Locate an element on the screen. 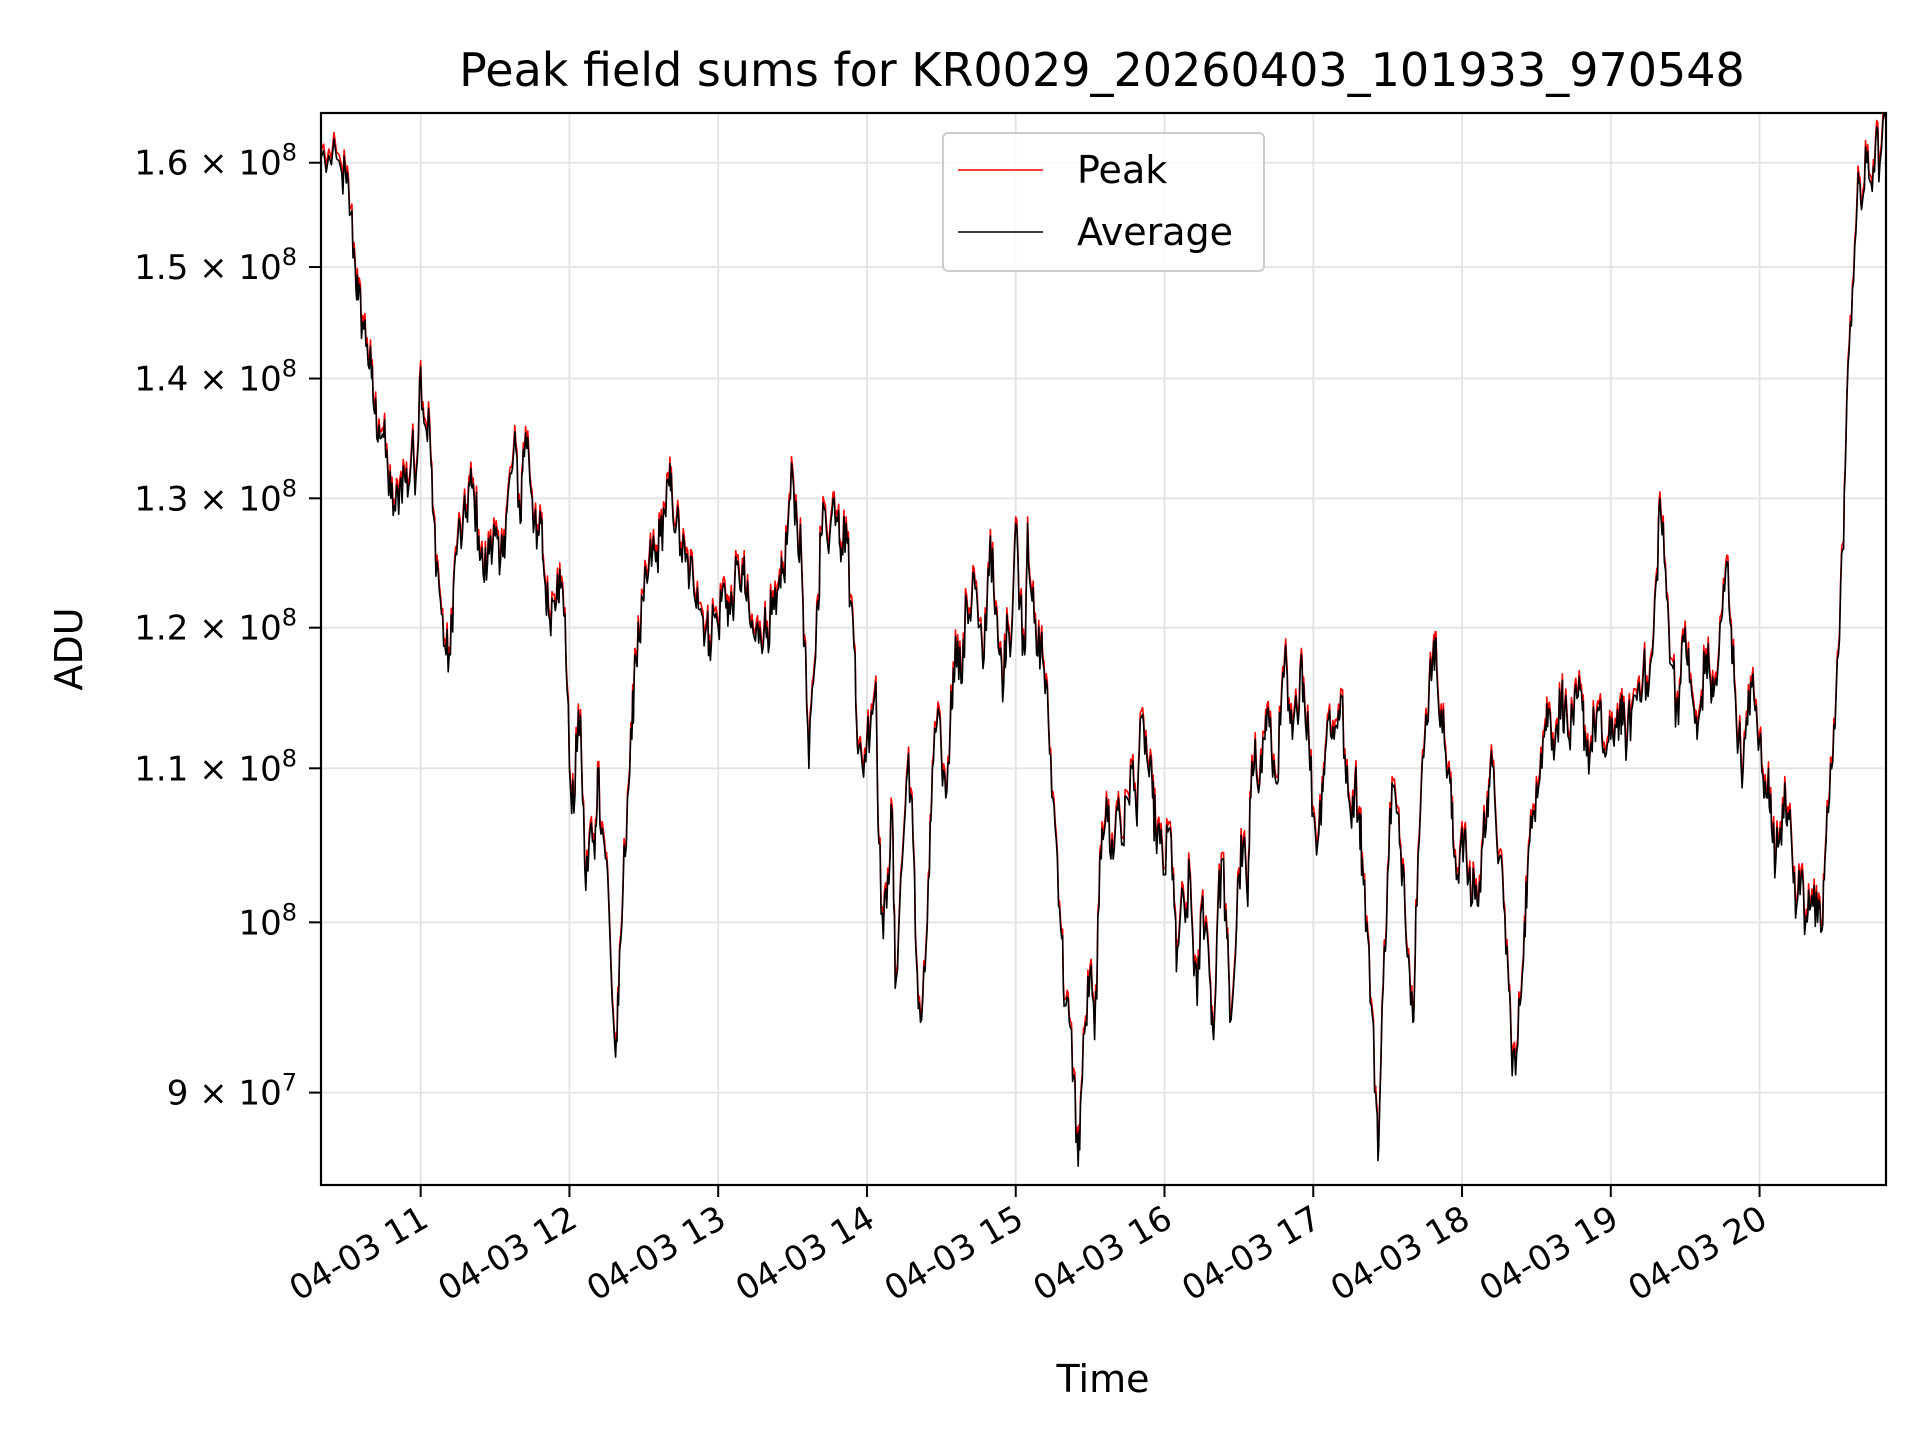  y-tick-label: 108 is located at coordinates (267, 920).